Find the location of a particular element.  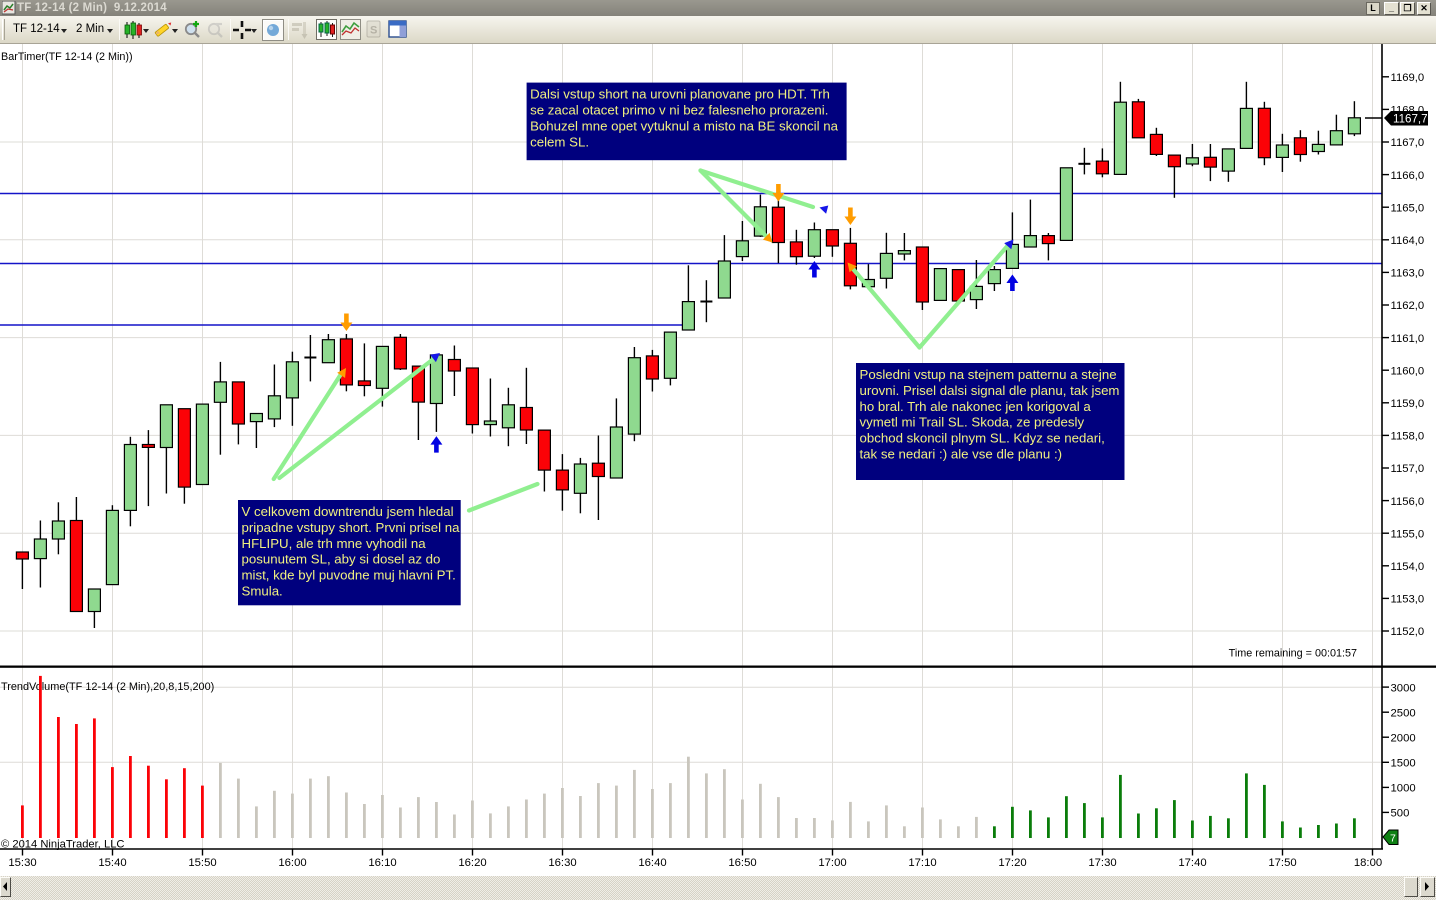

svg-text: 500 is located at coordinates (1400, 814).